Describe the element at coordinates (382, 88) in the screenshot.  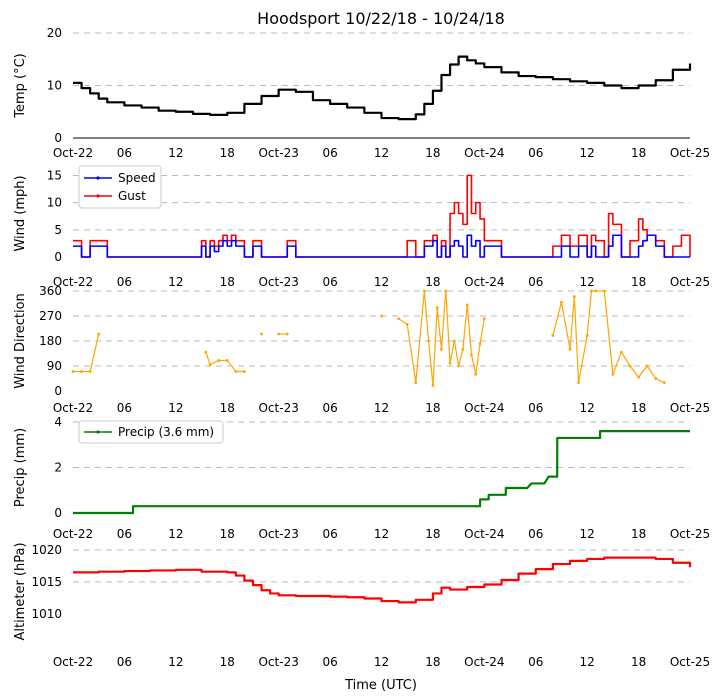
I see `series-line-temp` at that location.